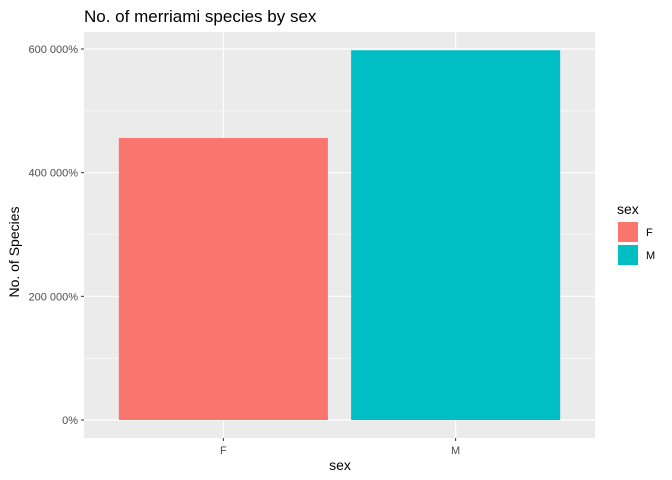  What do you see at coordinates (649, 233) in the screenshot?
I see `legend-label-f: F` at bounding box center [649, 233].